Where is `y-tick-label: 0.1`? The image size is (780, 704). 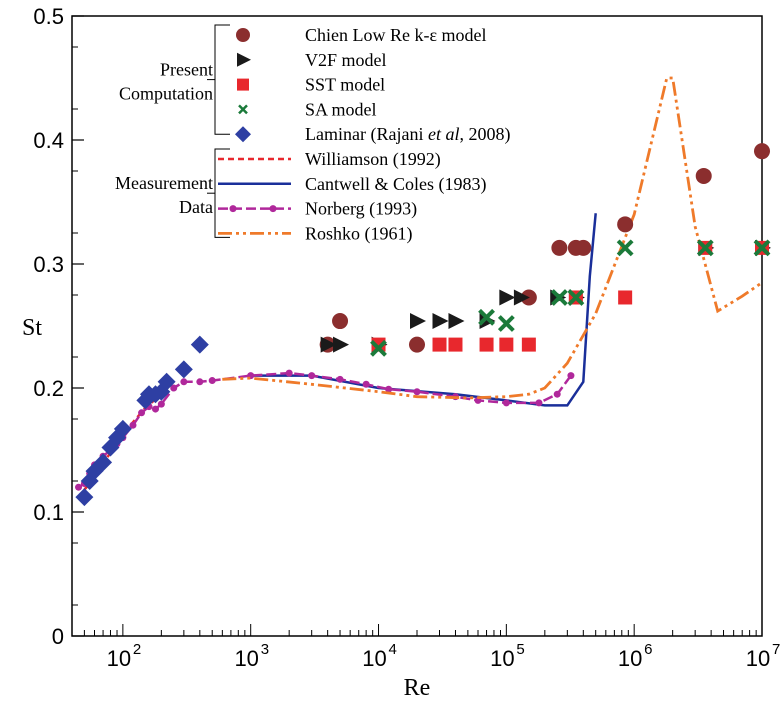 y-tick-label: 0.1 is located at coordinates (48, 512).